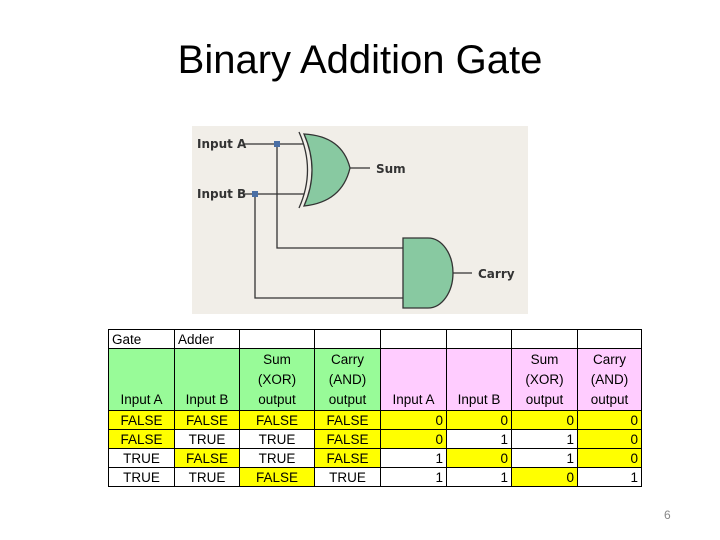 The height and width of the screenshot is (540, 720). I want to click on wire-b, so click(323, 246).